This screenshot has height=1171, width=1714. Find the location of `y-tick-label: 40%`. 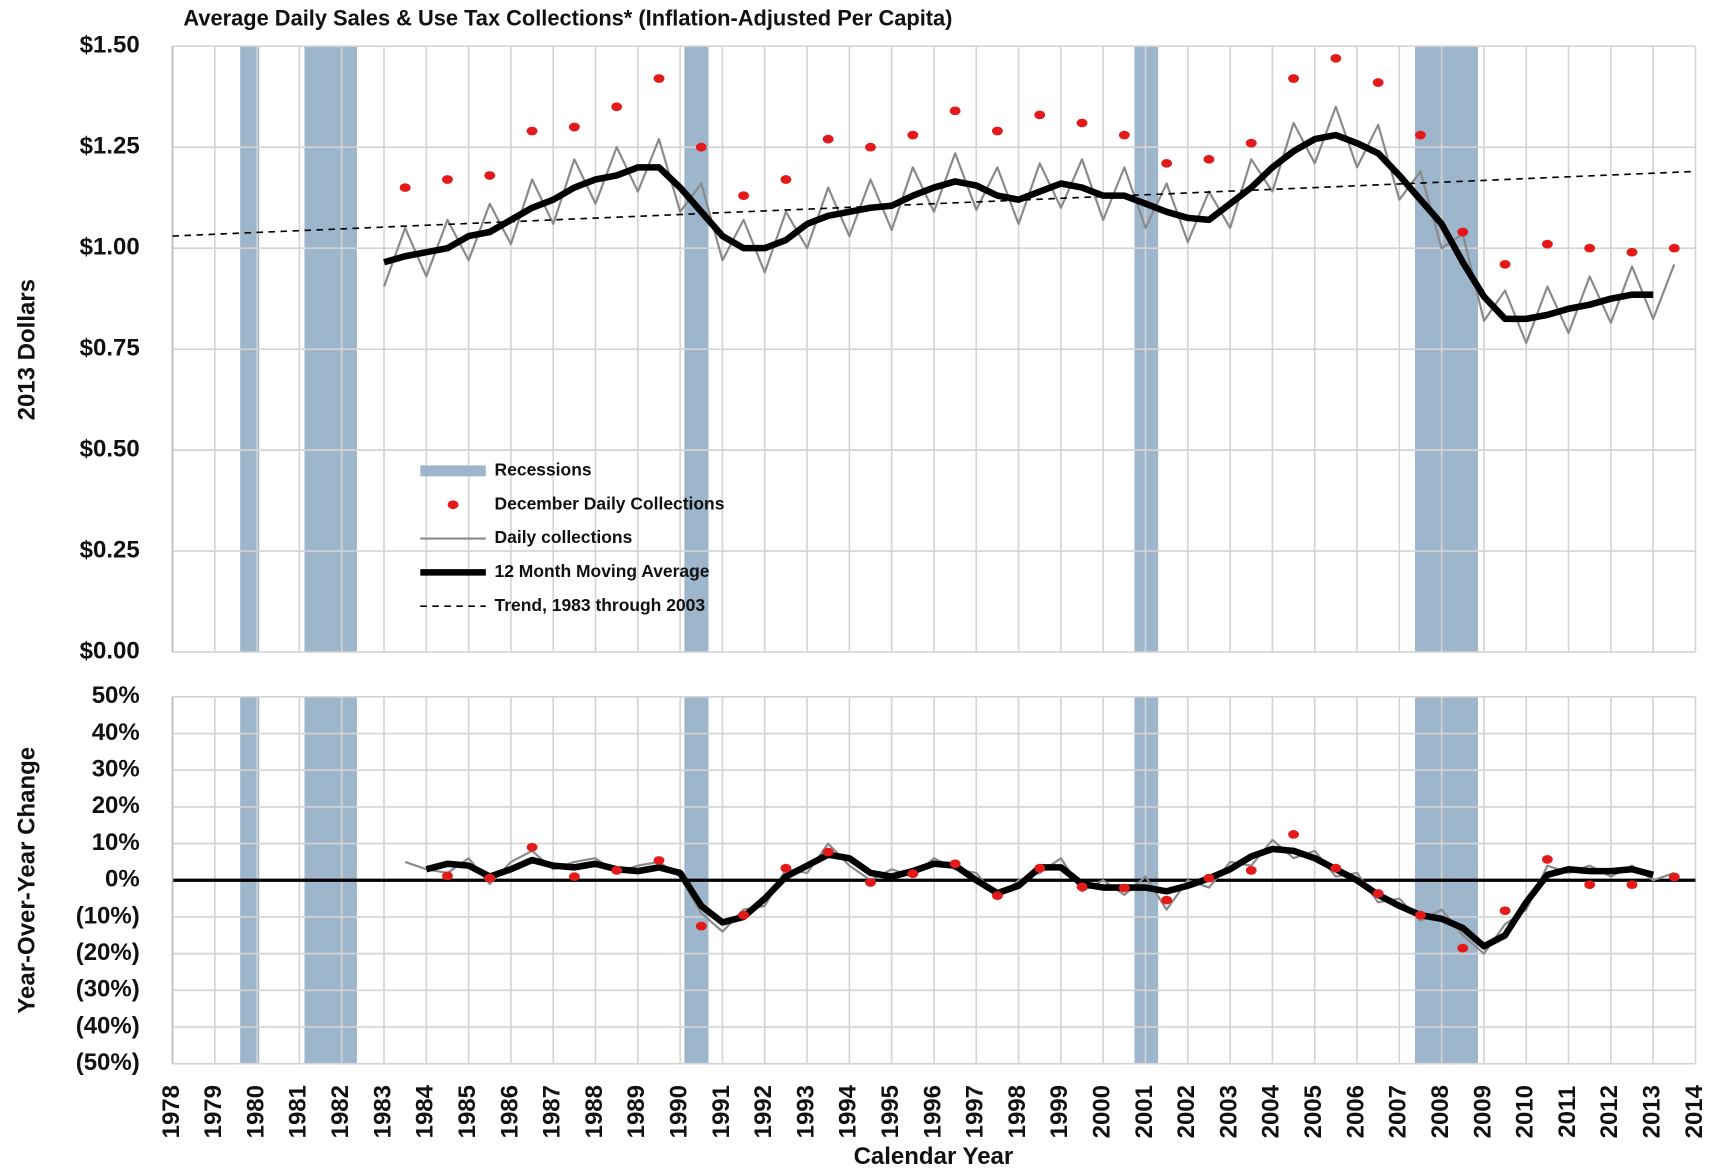

y-tick-label: 40% is located at coordinates (116, 732).